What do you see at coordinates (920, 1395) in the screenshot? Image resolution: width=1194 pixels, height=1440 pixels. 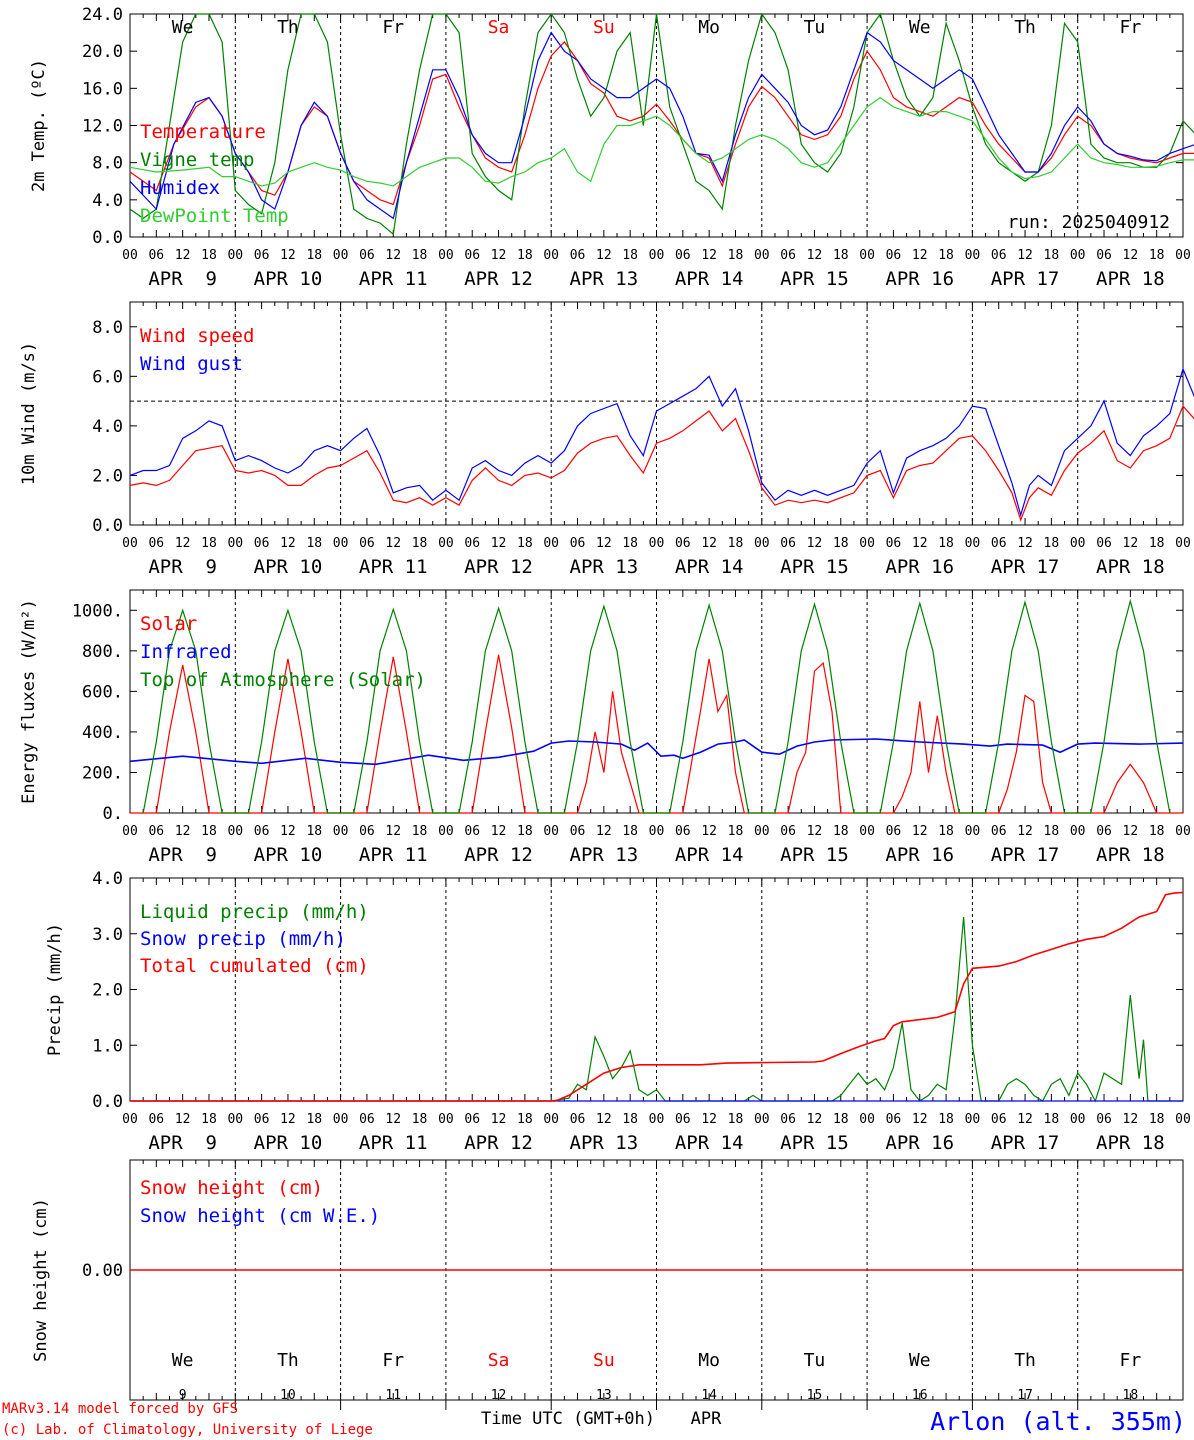 I see `day-number-label: 16` at bounding box center [920, 1395].